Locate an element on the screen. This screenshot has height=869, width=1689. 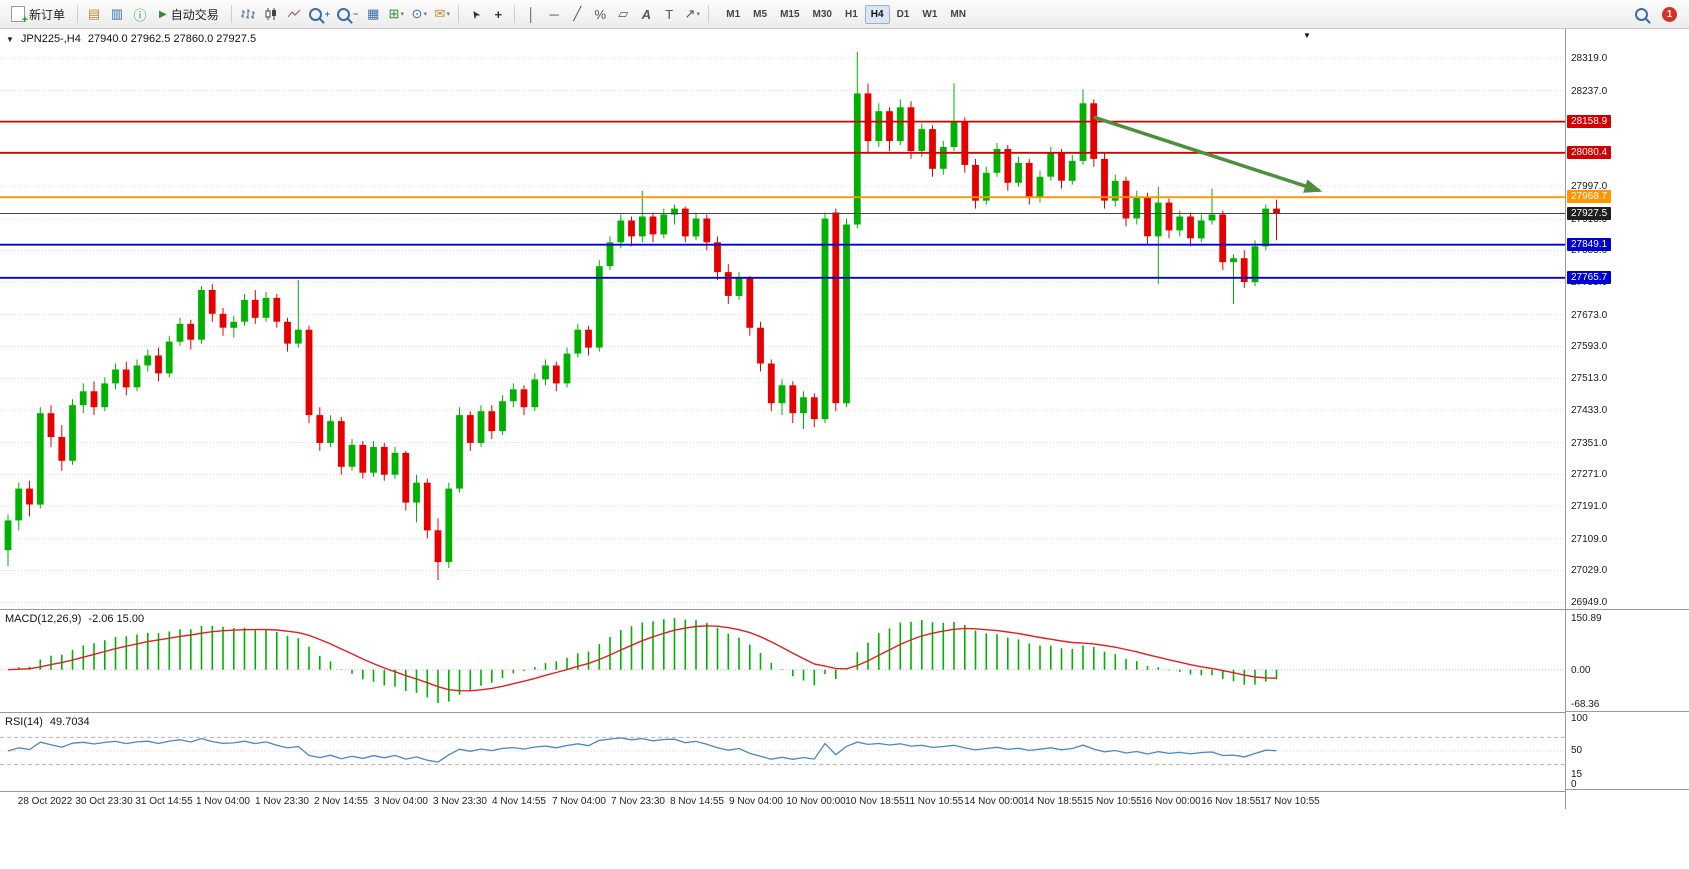
price-axis-label: 28319.0 is located at coordinates (1589, 58).